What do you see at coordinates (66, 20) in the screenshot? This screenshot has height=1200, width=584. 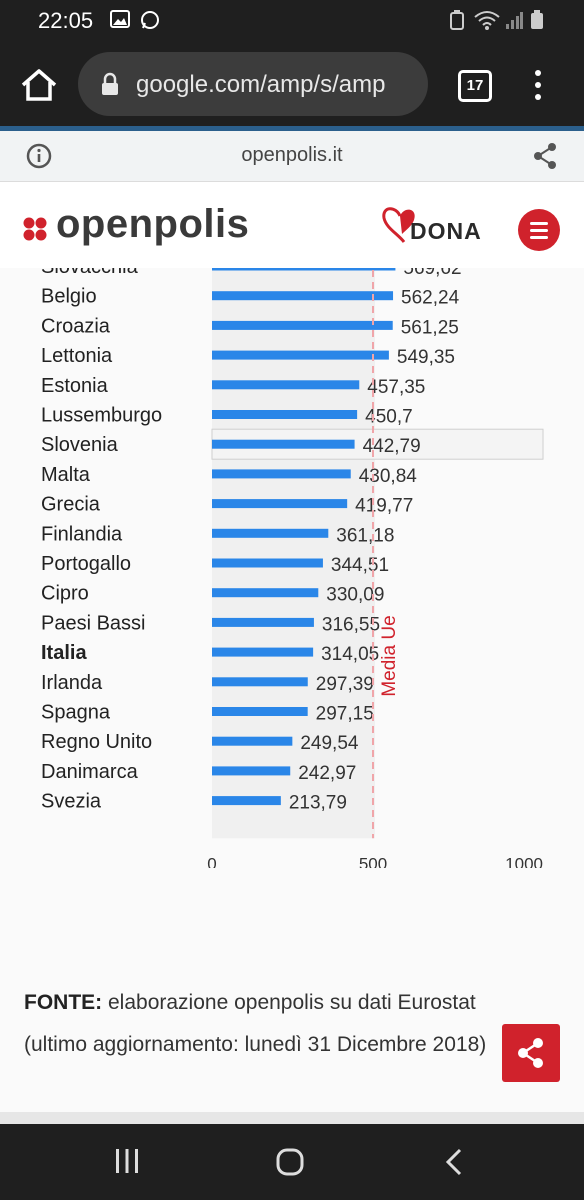 I see `status-time: 22:05` at bounding box center [66, 20].